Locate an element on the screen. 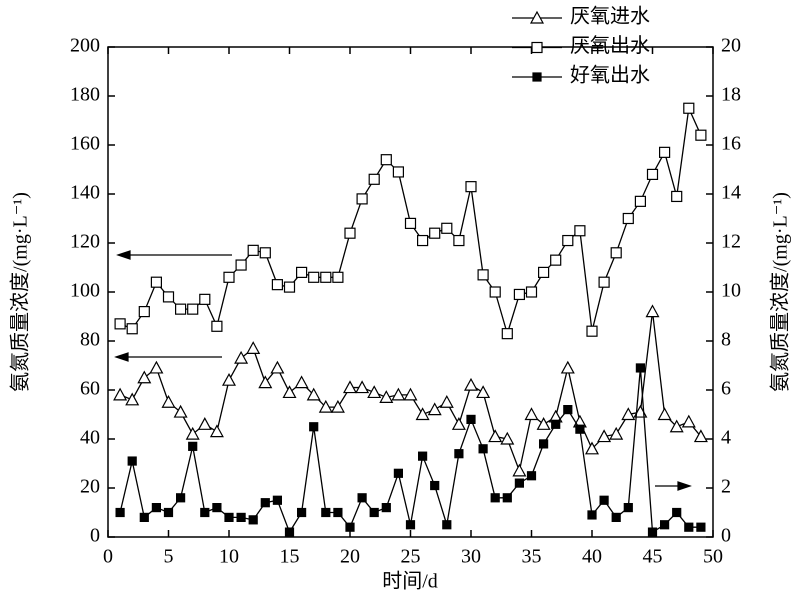  x-tick-label: 50 is located at coordinates (713, 557).